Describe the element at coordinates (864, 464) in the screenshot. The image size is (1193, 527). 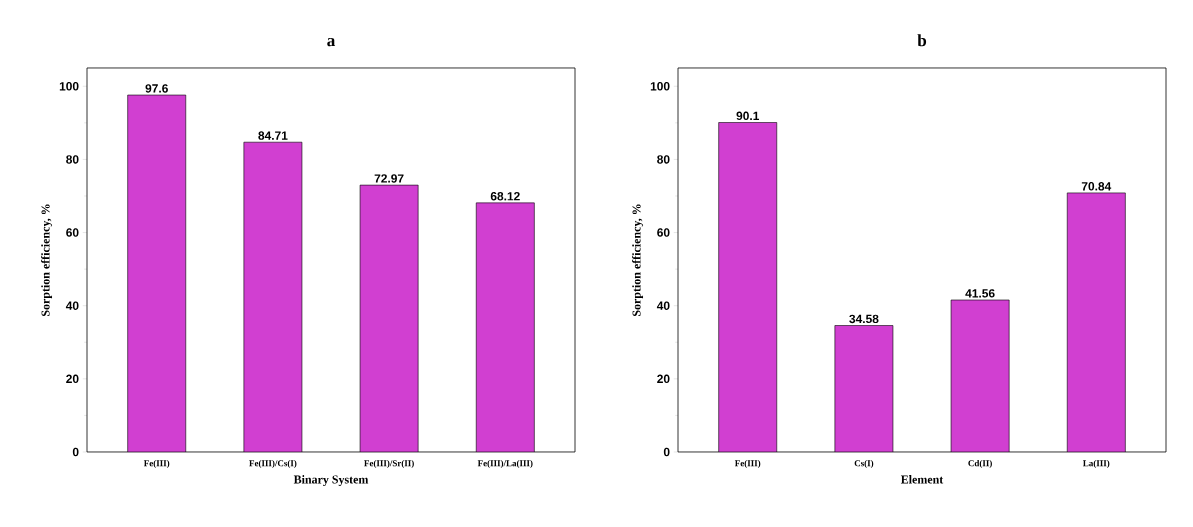
I see `x-tick-label: Cs(I)` at that location.